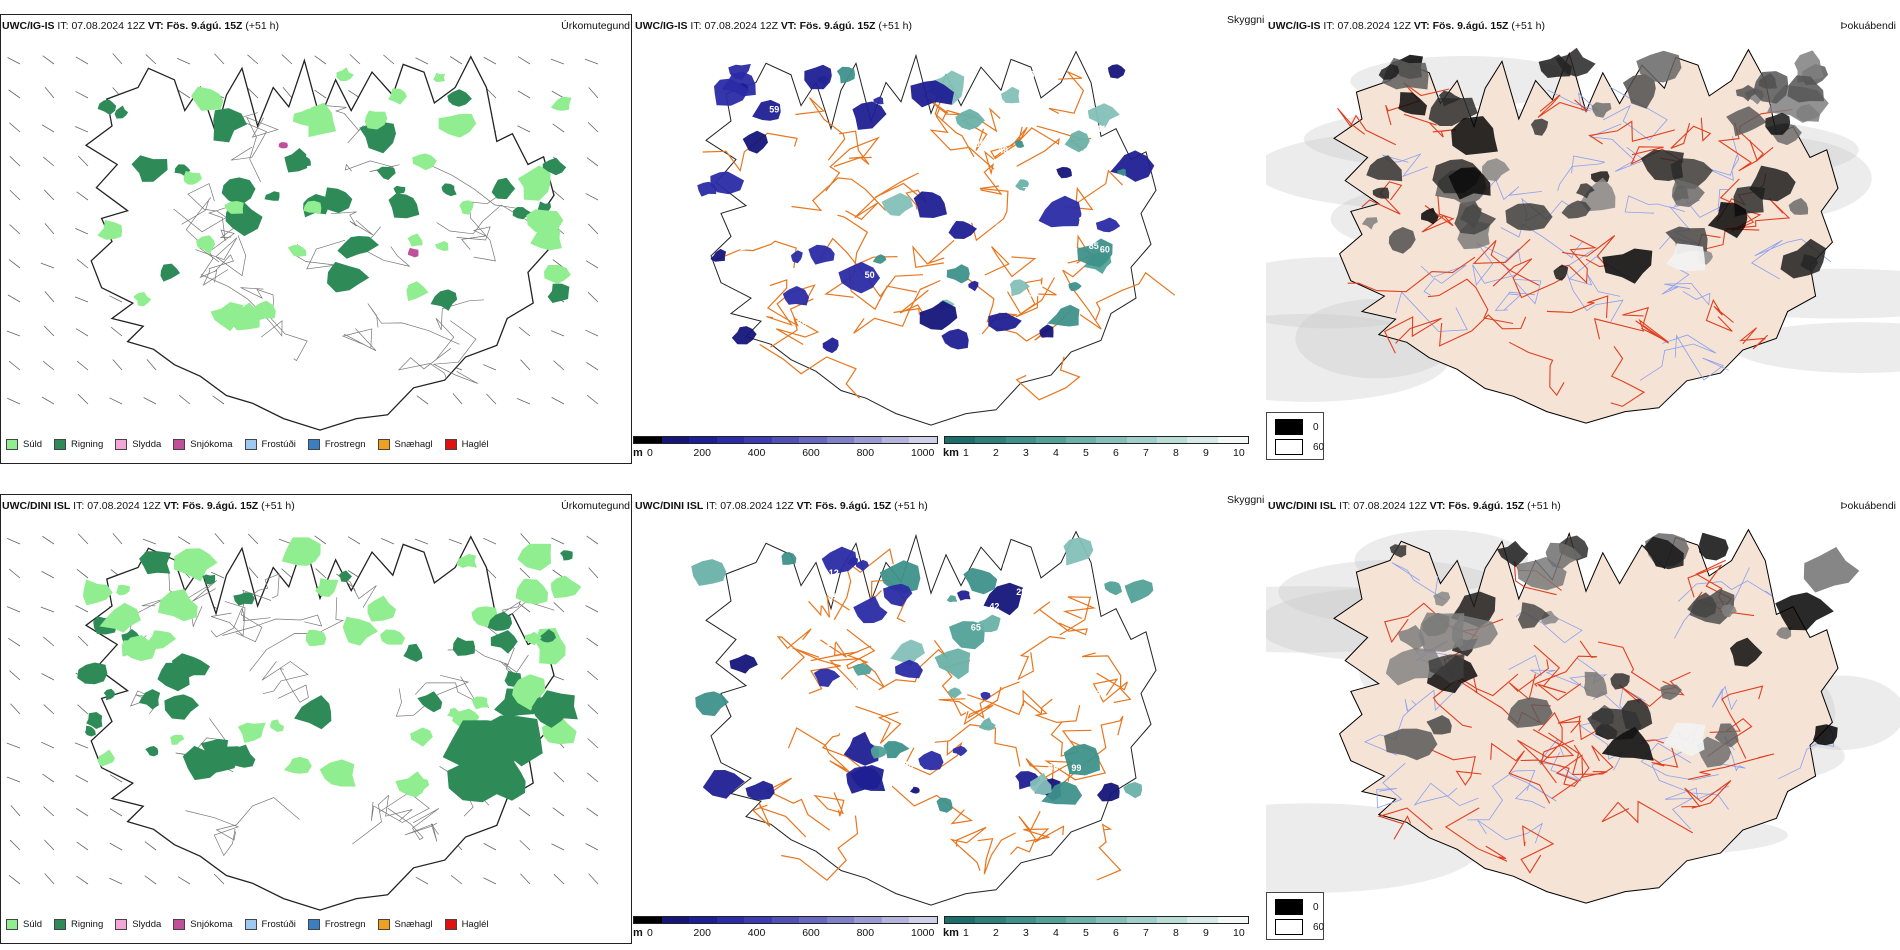  I want to click on panel-type-label: Skyggni, so click(1246, 20).